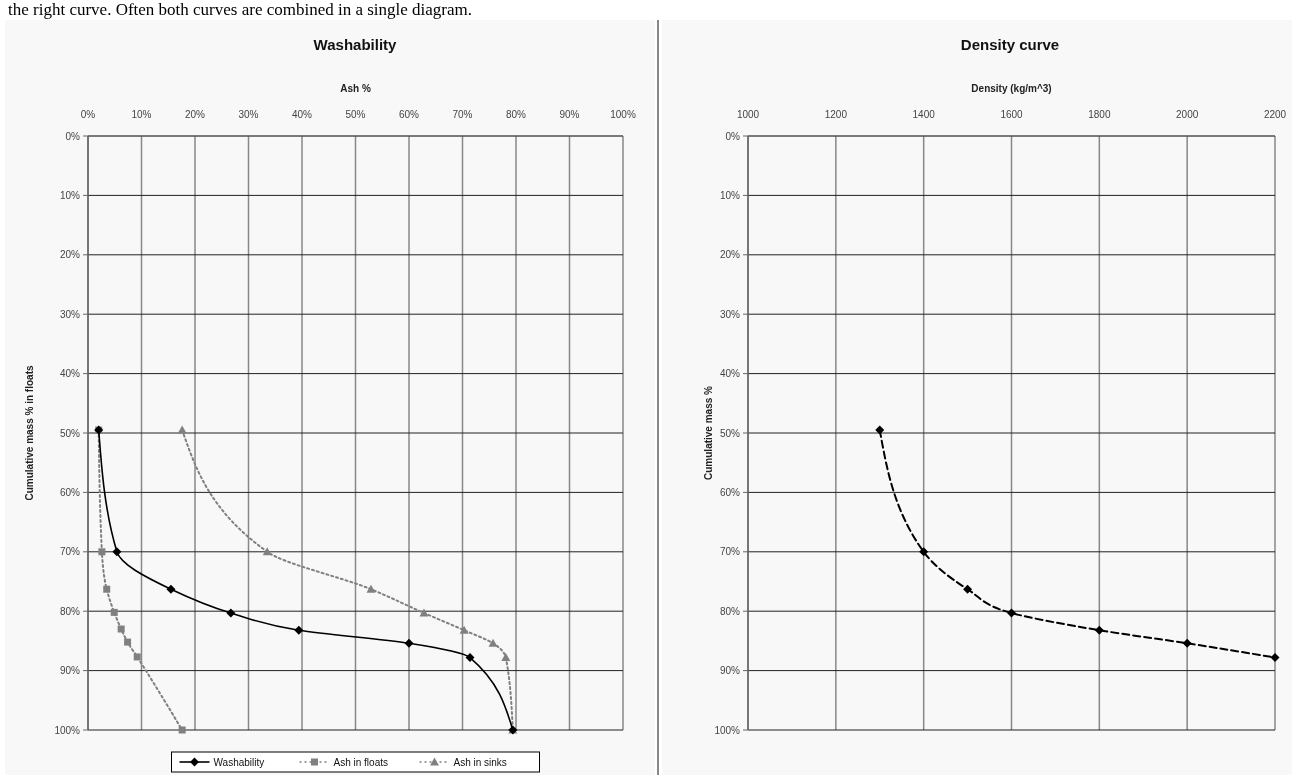 This screenshot has width=1292, height=775. What do you see at coordinates (623, 114) in the screenshot?
I see `x-tick-label: 100%` at bounding box center [623, 114].